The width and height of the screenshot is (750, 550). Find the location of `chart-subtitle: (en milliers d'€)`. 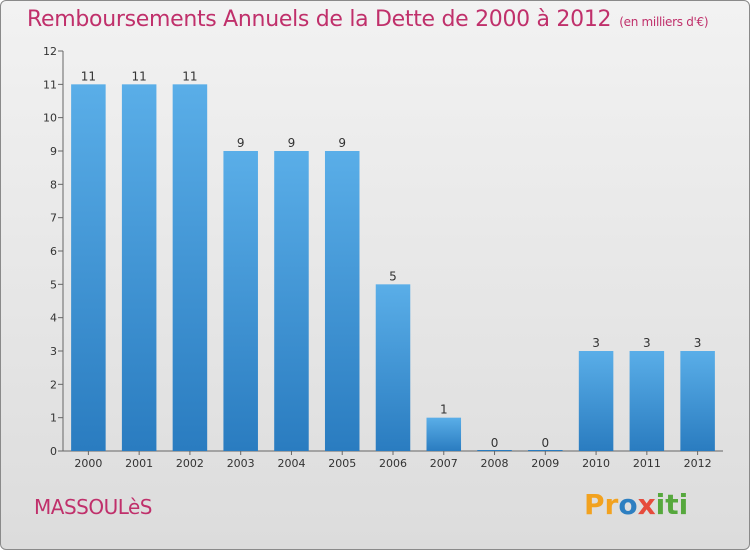

chart-subtitle: (en milliers d'€) is located at coordinates (664, 22).